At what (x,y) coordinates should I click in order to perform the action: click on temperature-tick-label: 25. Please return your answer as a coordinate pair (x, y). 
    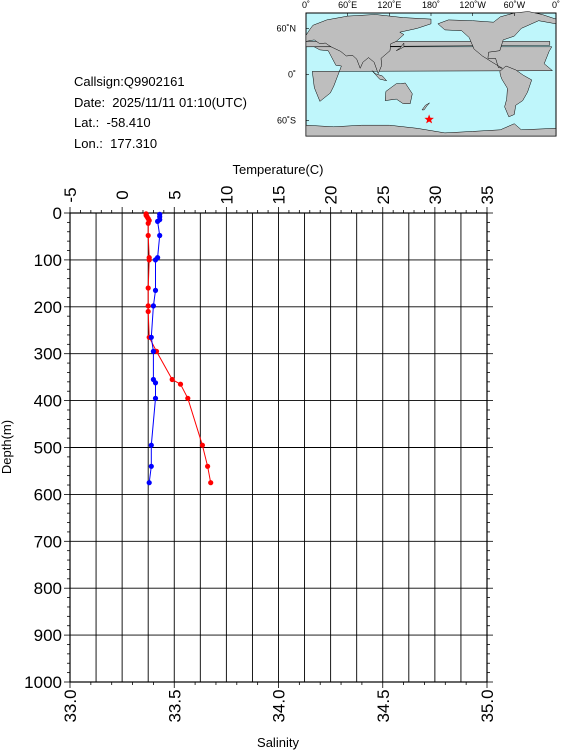
    Looking at the image, I should click on (383, 195).